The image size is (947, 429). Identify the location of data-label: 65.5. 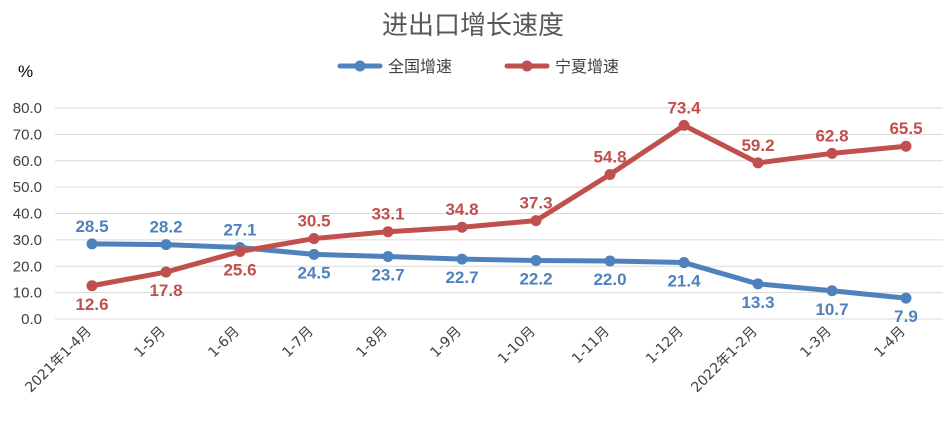
(905, 128).